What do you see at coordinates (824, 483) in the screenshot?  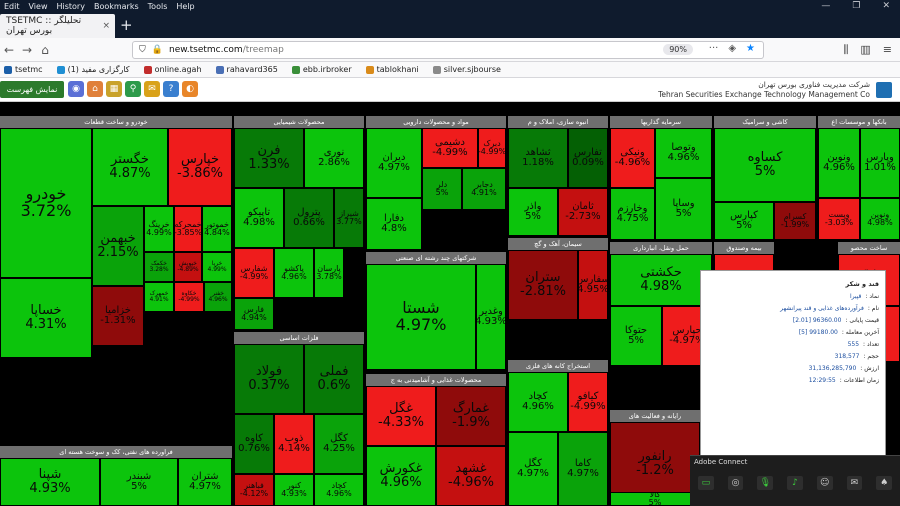 I see `attendees-icon: ☺` at bounding box center [824, 483].